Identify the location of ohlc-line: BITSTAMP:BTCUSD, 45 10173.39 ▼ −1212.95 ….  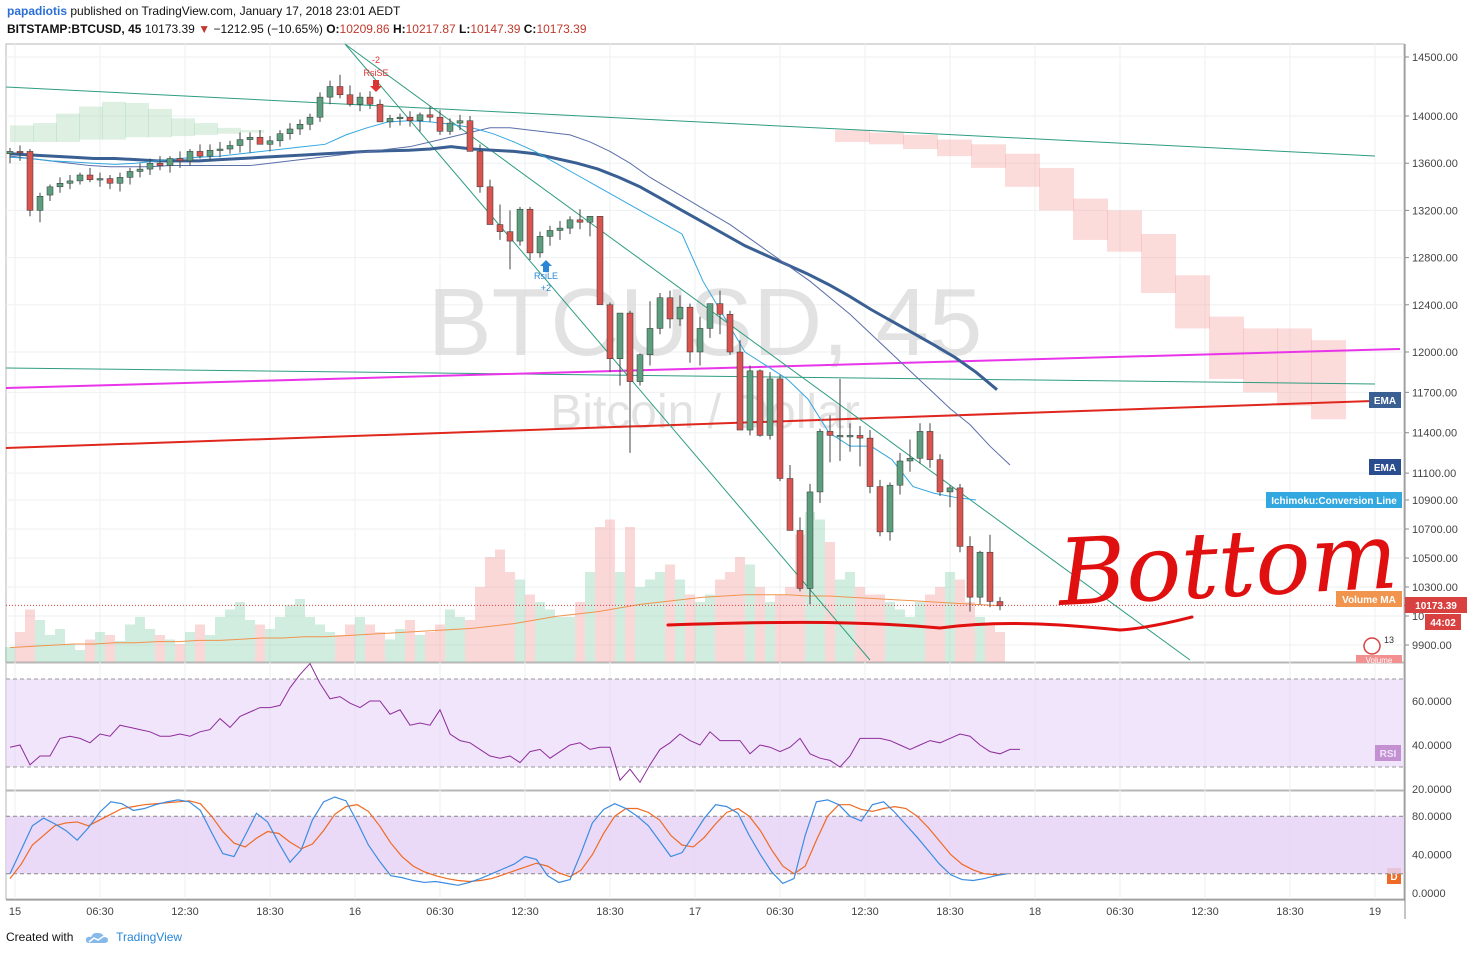
(297, 29).